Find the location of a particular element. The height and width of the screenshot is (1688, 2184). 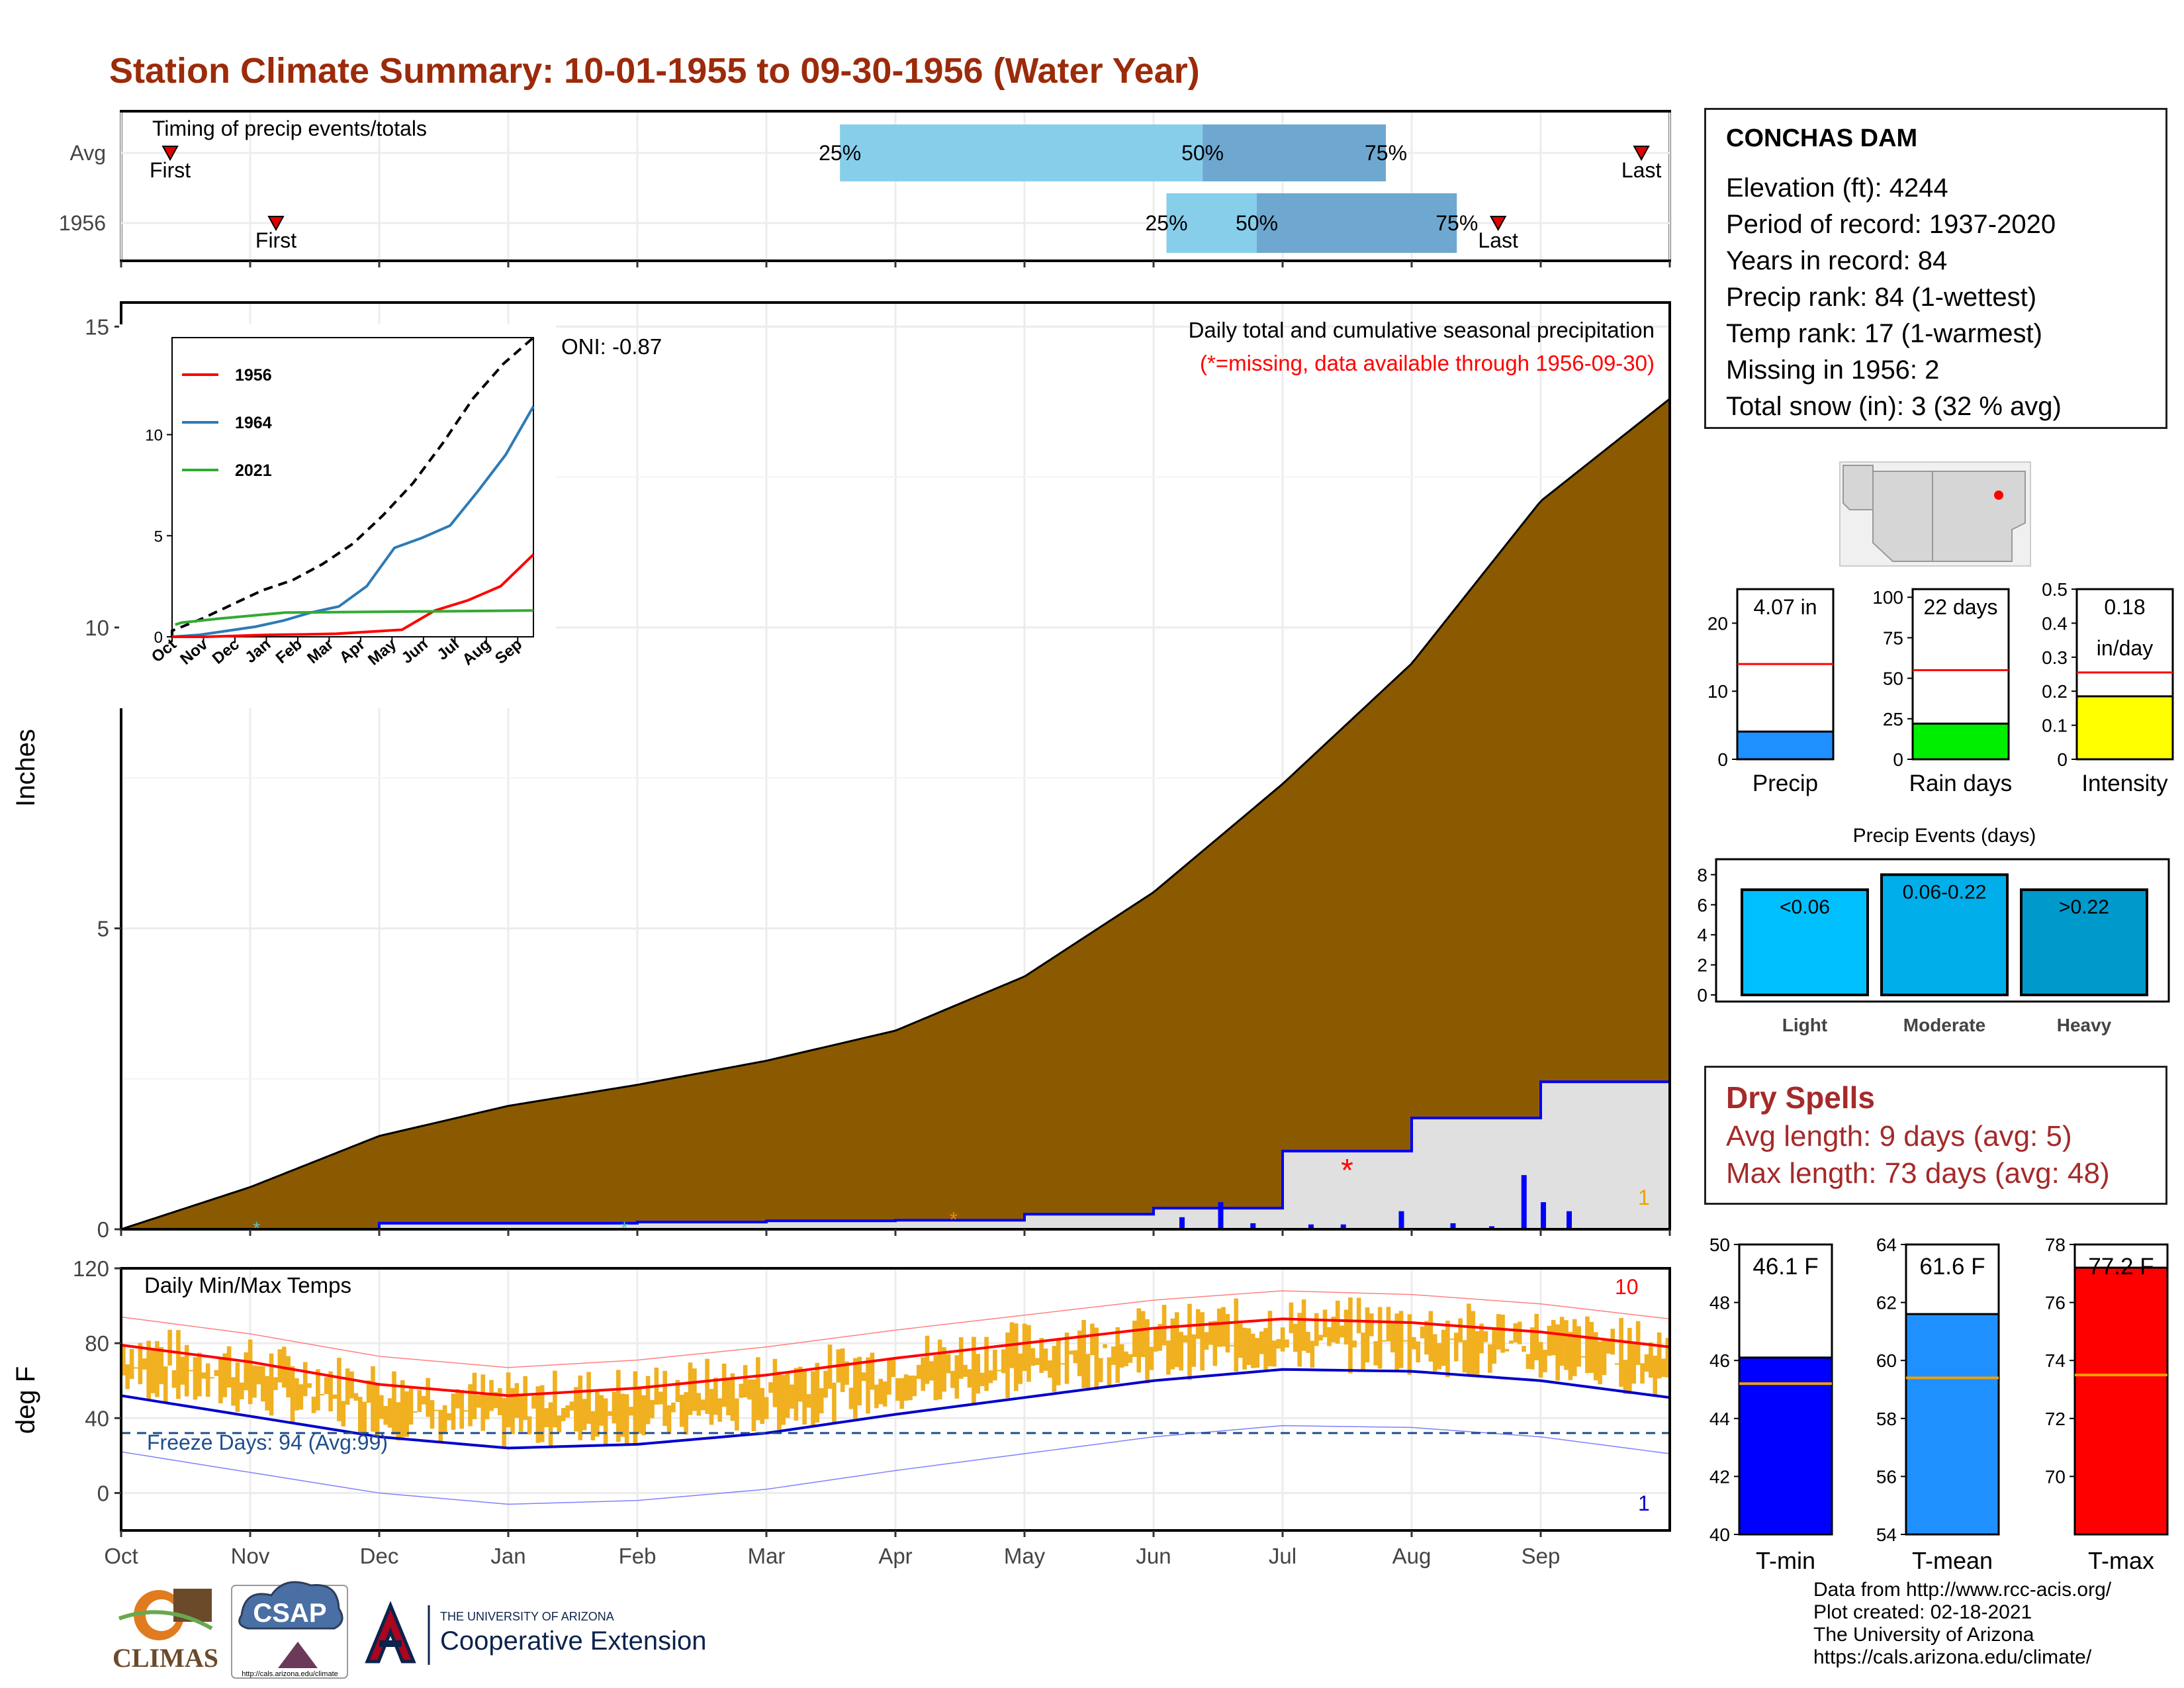

climas-logo-text: CLIMAS is located at coordinates (165, 1658).